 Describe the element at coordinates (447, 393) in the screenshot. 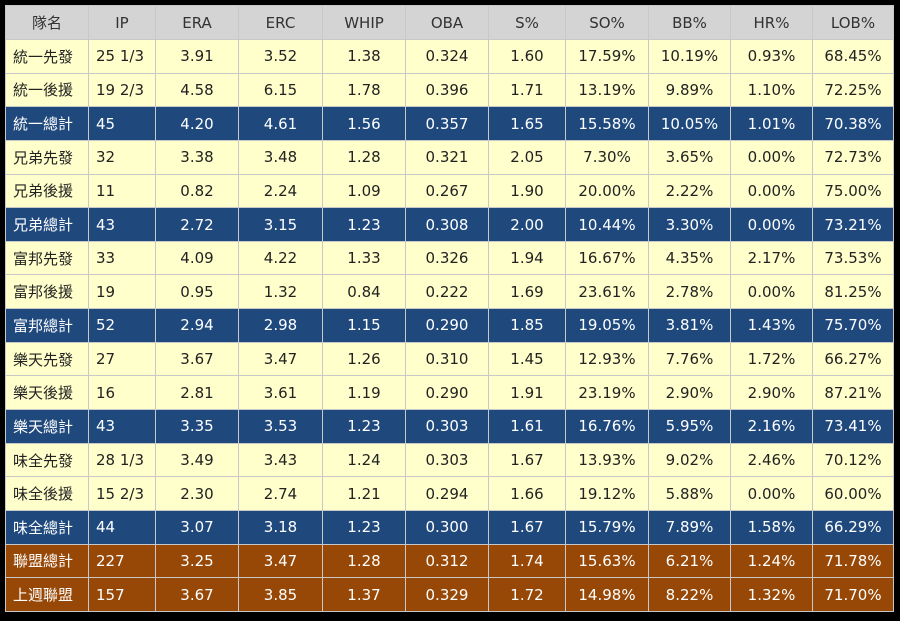

I see `stat-cell: 0.290` at that location.